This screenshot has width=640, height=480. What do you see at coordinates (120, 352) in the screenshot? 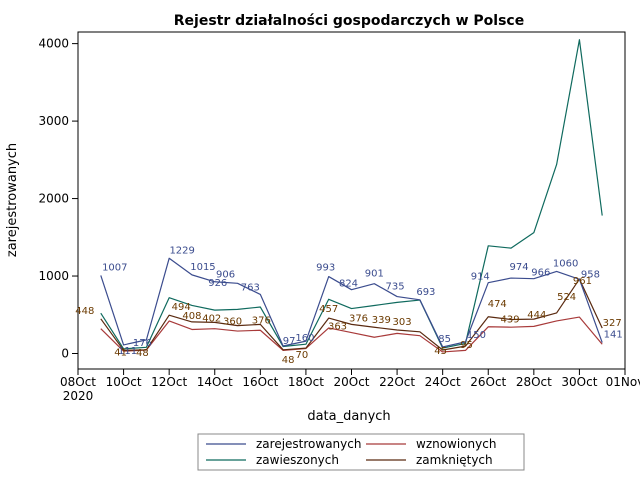
I see `data-label-zamknietych: 41` at bounding box center [120, 352].